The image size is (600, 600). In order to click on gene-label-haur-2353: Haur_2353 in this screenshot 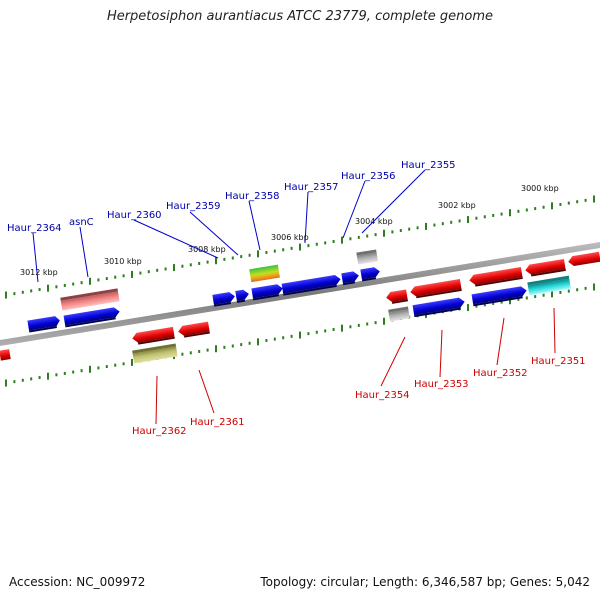, I will do `click(441, 384)`.